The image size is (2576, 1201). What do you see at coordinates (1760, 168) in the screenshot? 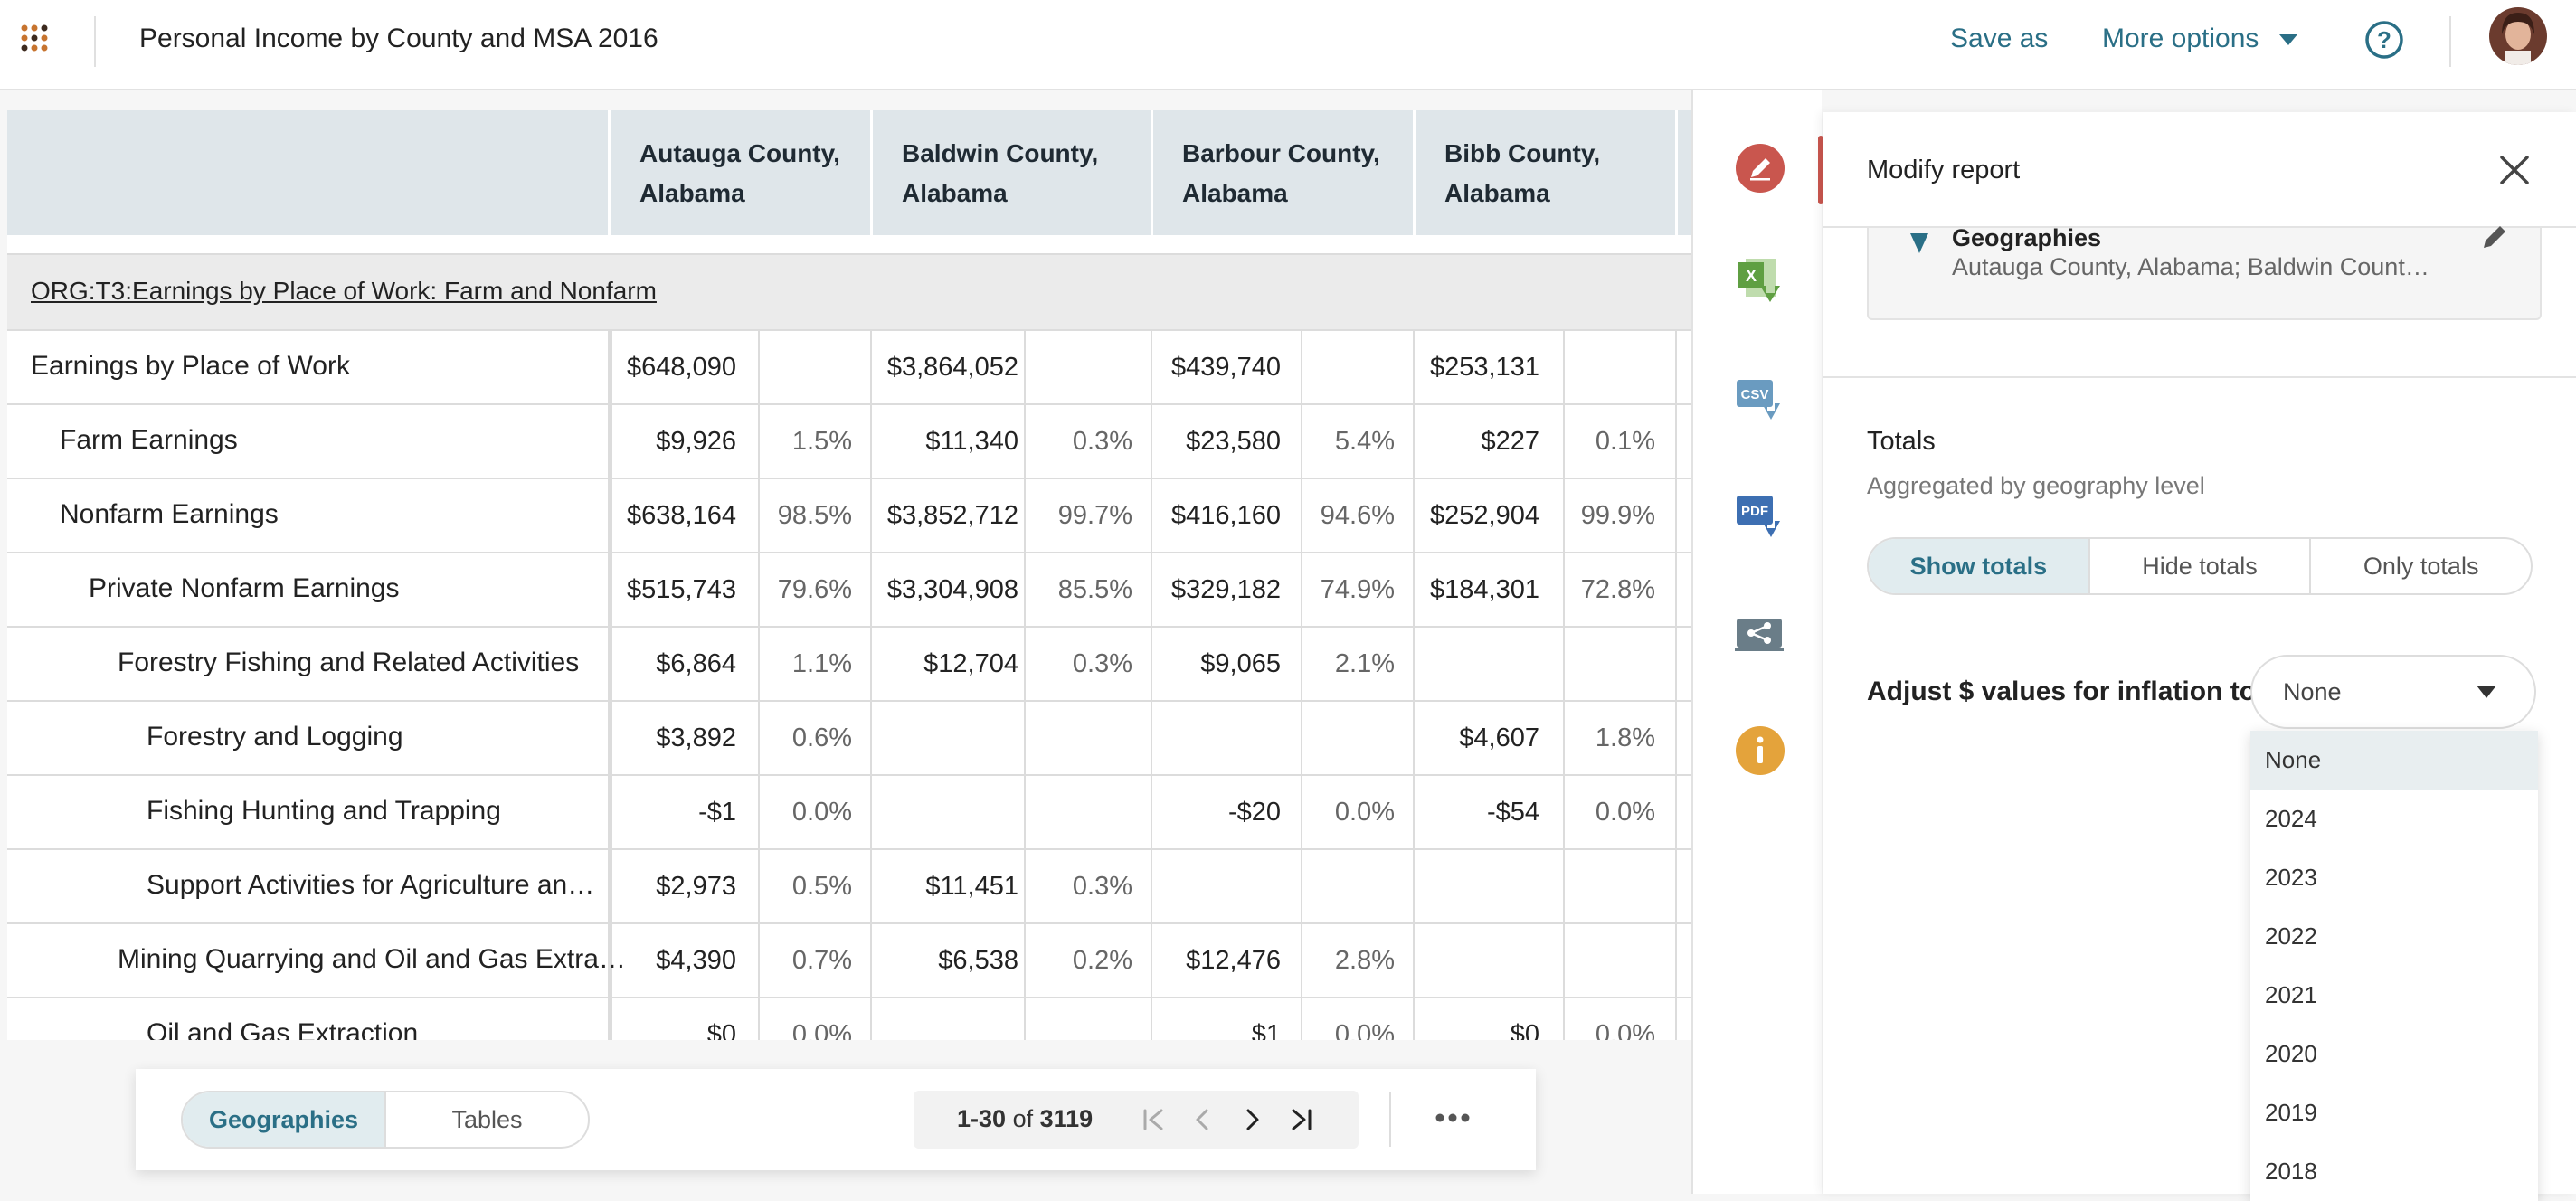
I see `pencil-icon` at bounding box center [1760, 168].